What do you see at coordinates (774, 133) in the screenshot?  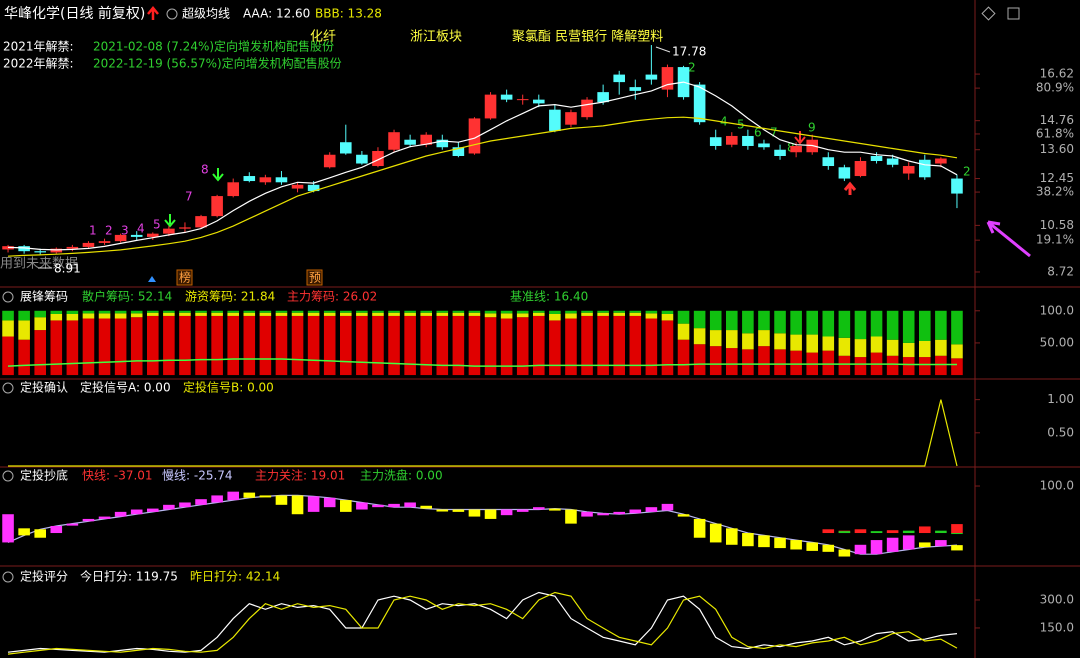 I see `count-label: 7` at bounding box center [774, 133].